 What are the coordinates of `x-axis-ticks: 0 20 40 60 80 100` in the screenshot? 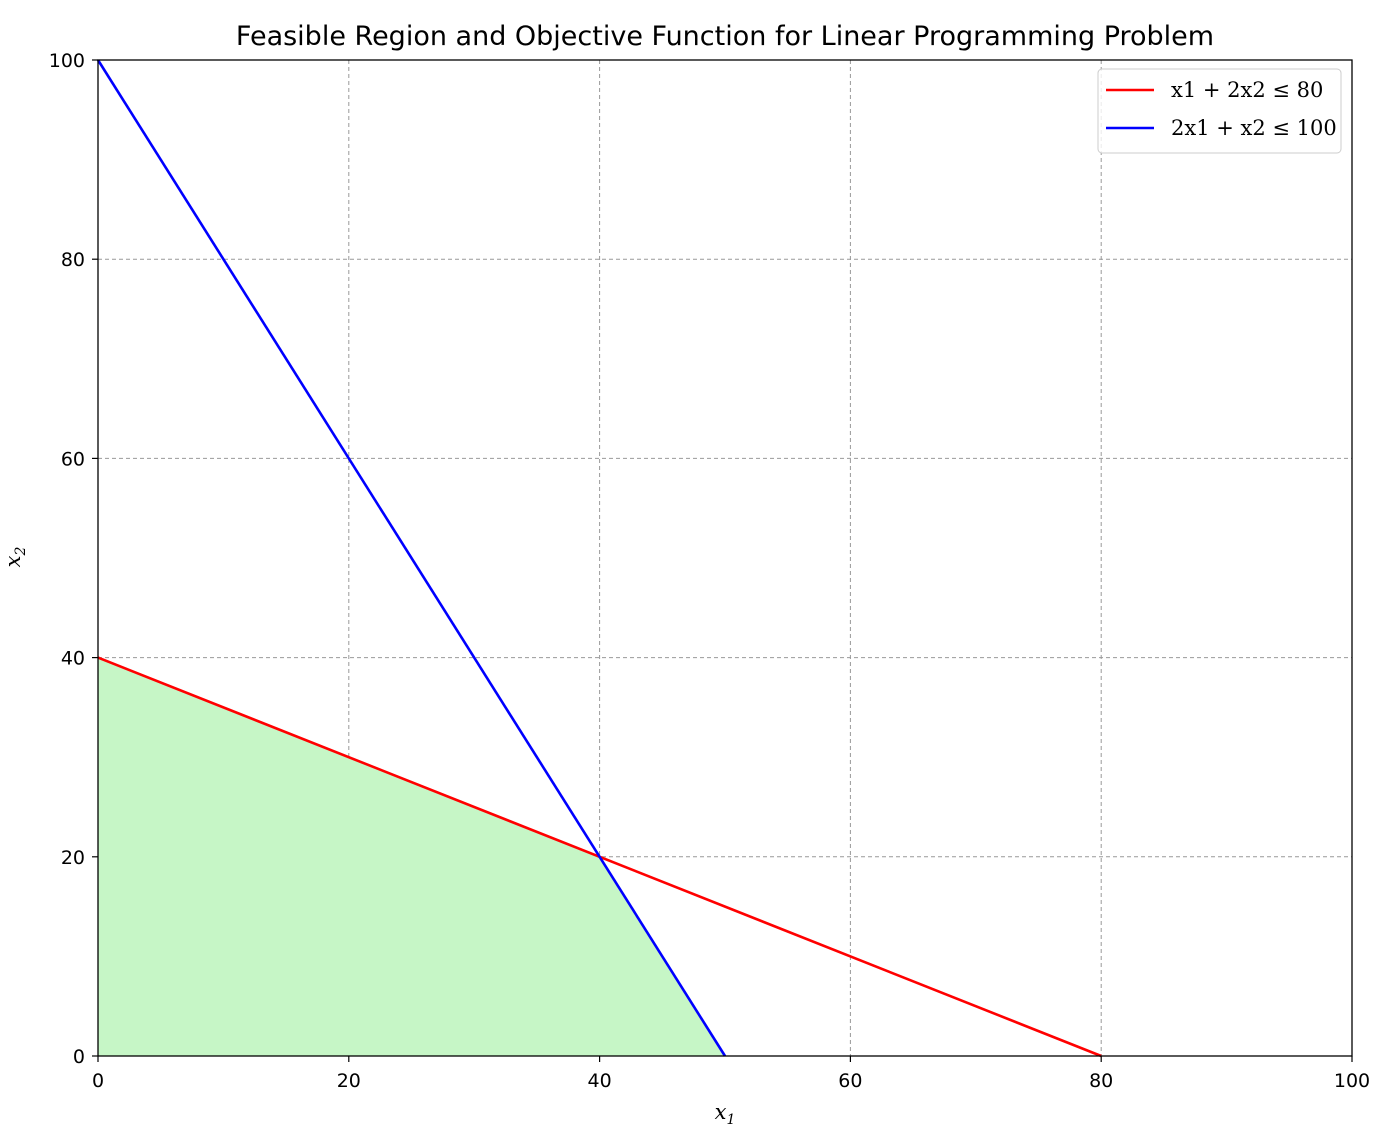 It's located at (731, 1074).